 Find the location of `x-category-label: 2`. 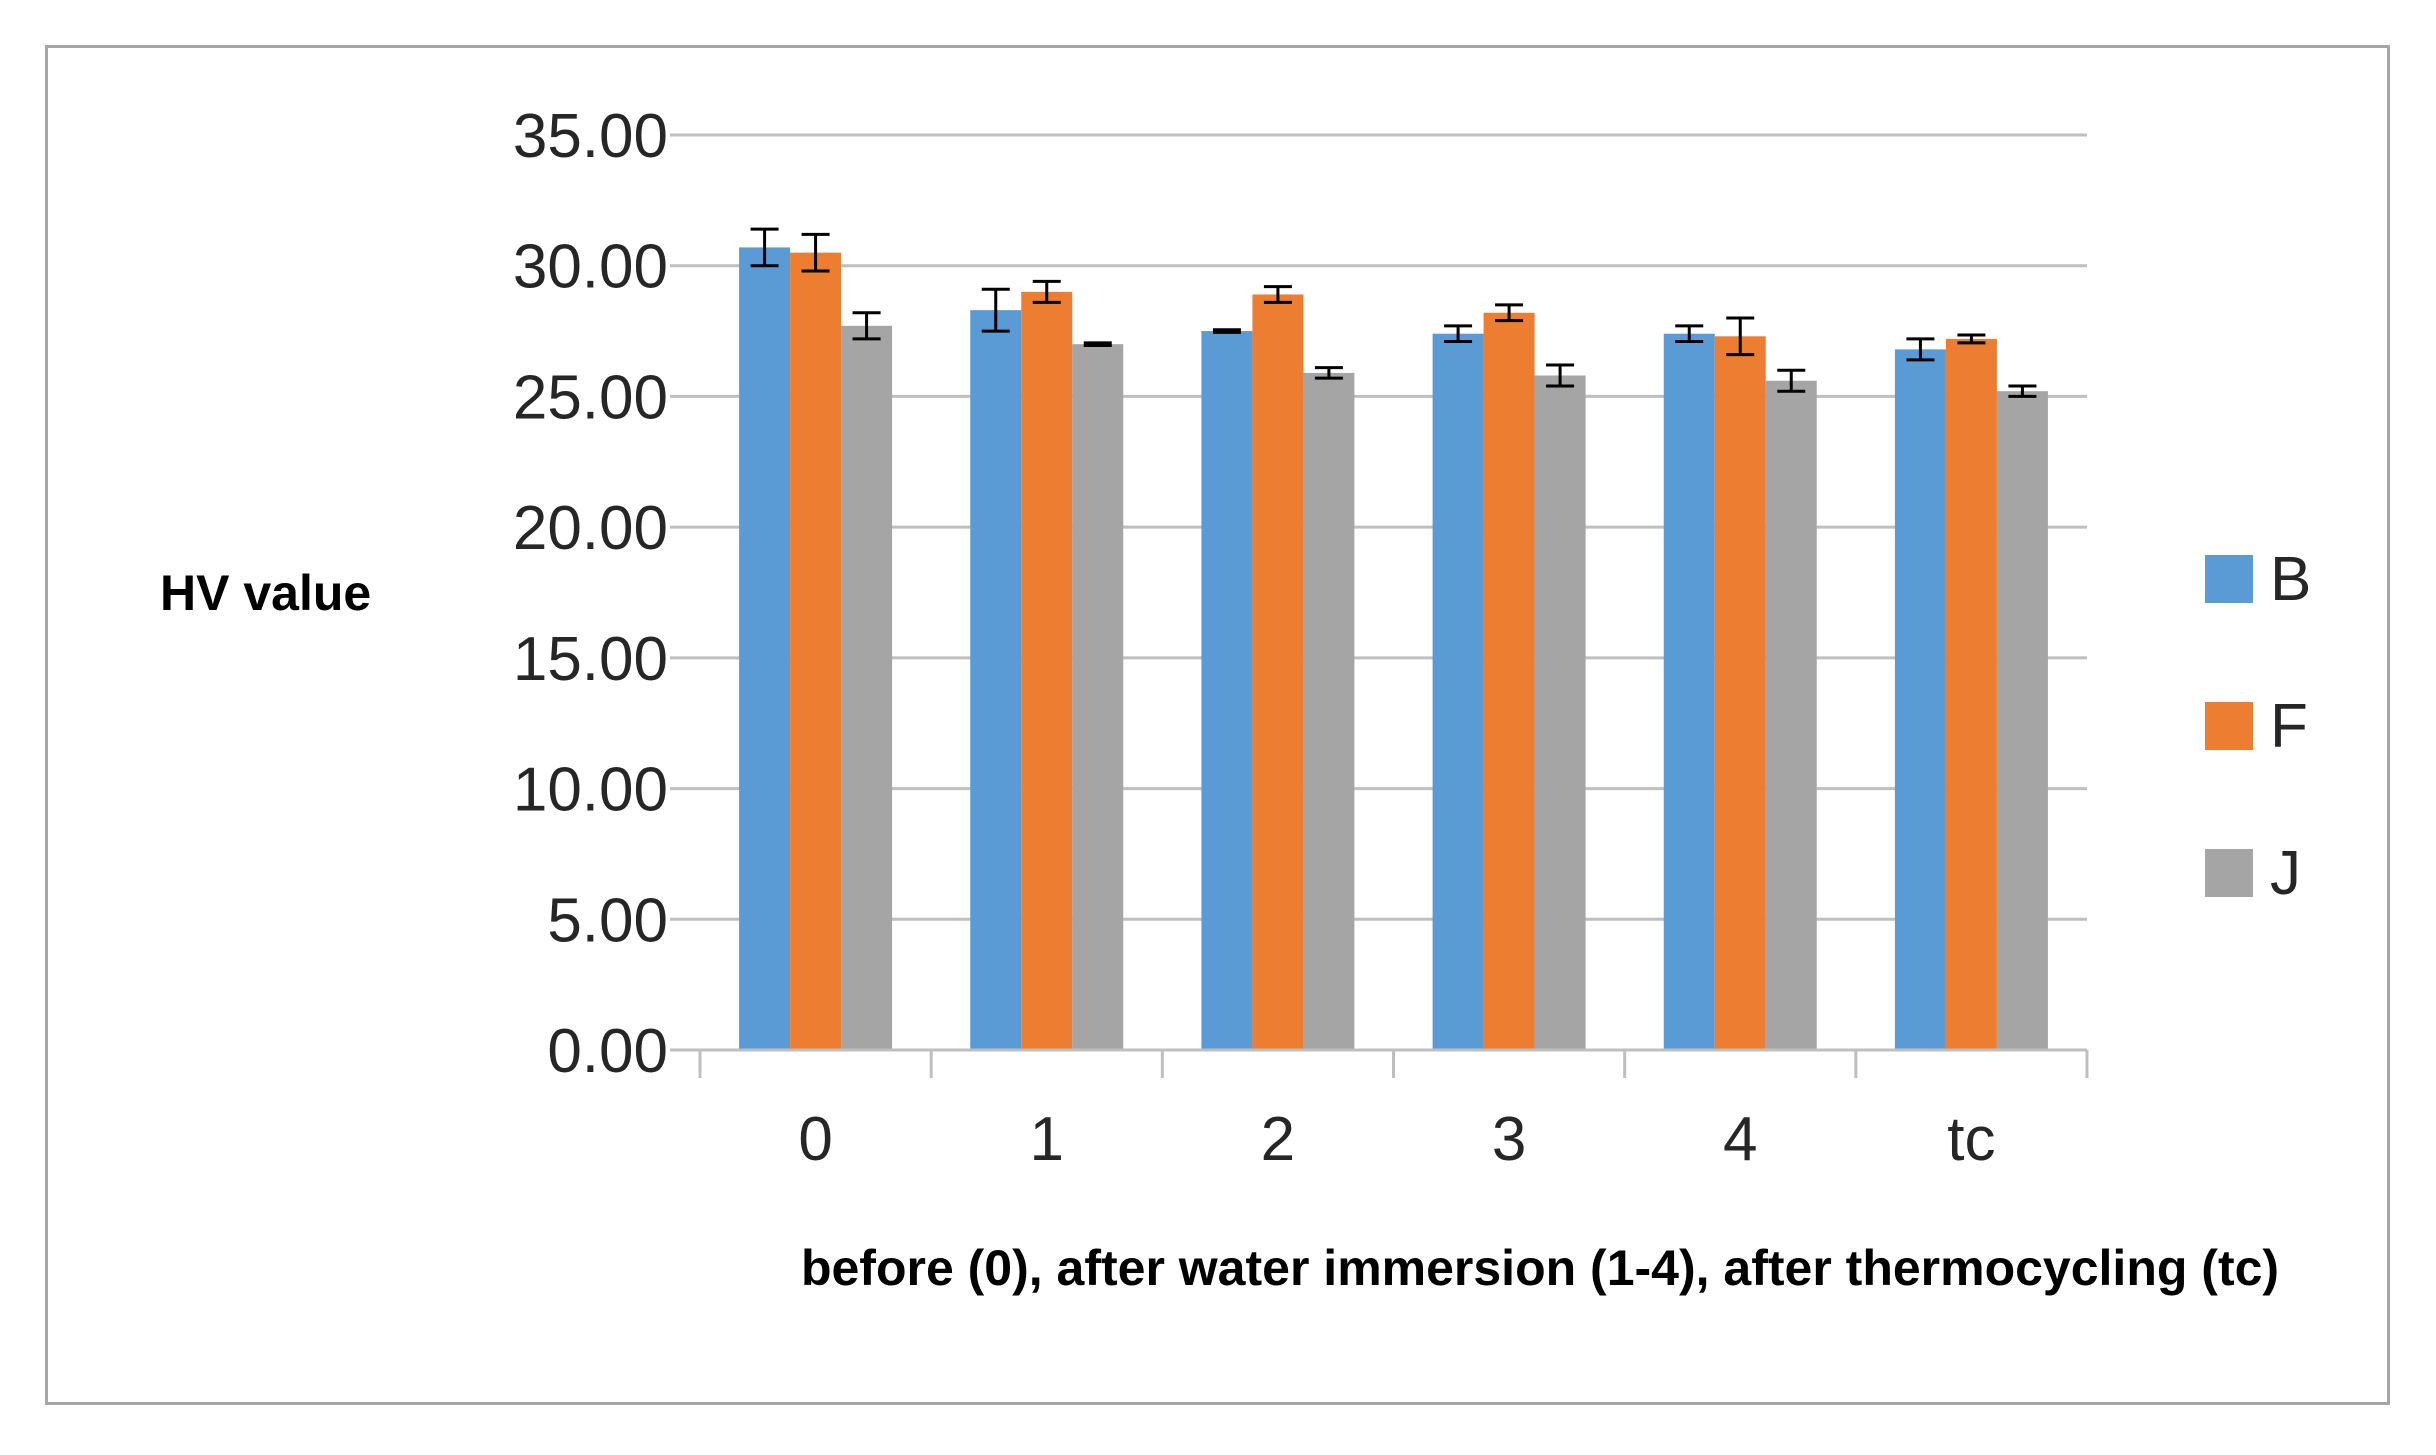

x-category-label: 2 is located at coordinates (1278, 1139).